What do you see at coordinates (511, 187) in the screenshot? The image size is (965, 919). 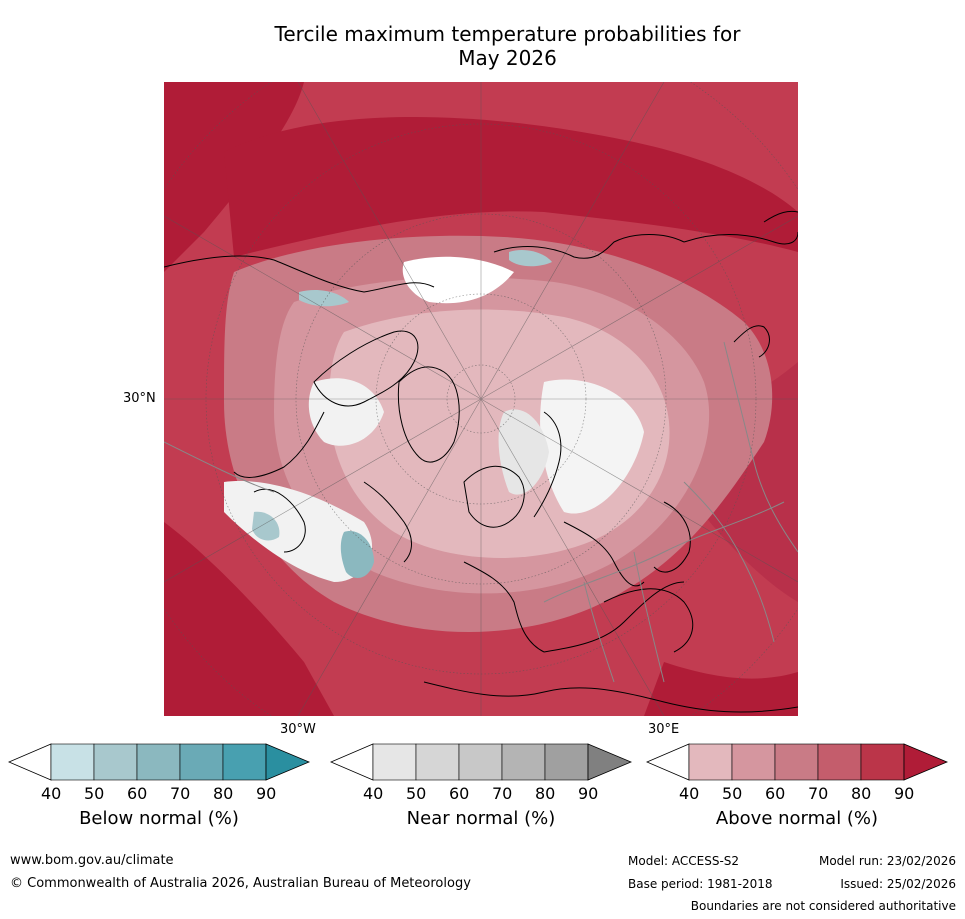 I see `region-dark-red-n` at bounding box center [511, 187].